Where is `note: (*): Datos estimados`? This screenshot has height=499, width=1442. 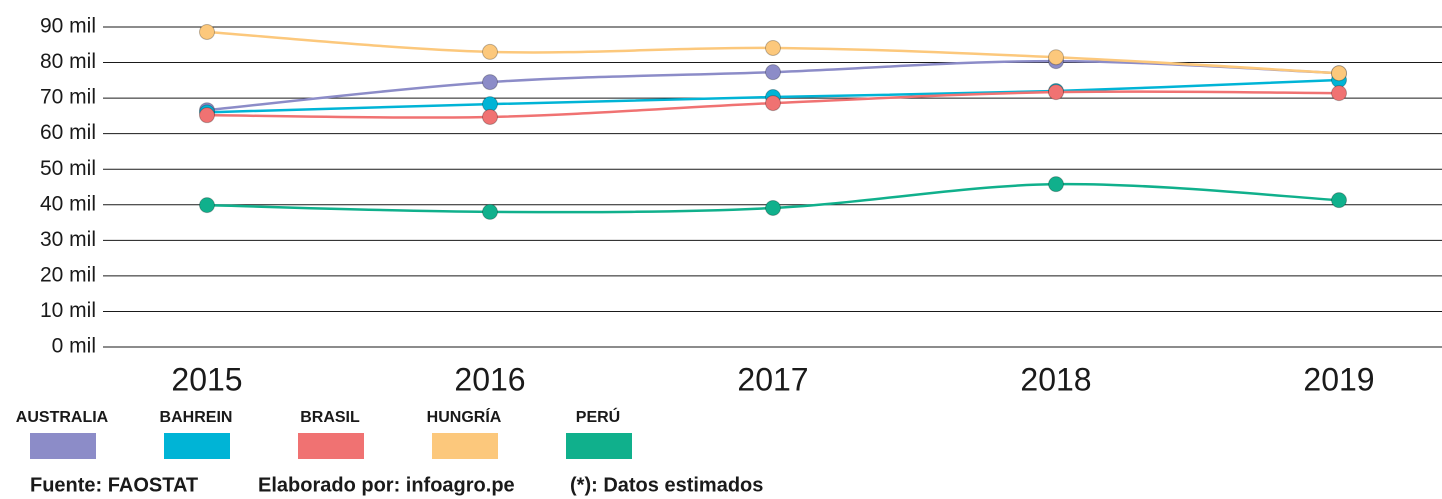
note: (*): Datos estimados is located at coordinates (666, 485).